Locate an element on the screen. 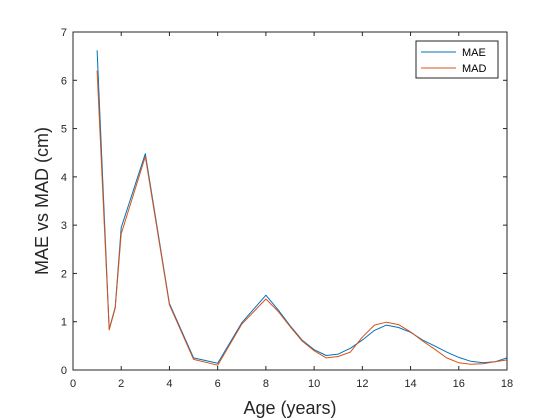  y-tick-label: 3 is located at coordinates (64, 226).